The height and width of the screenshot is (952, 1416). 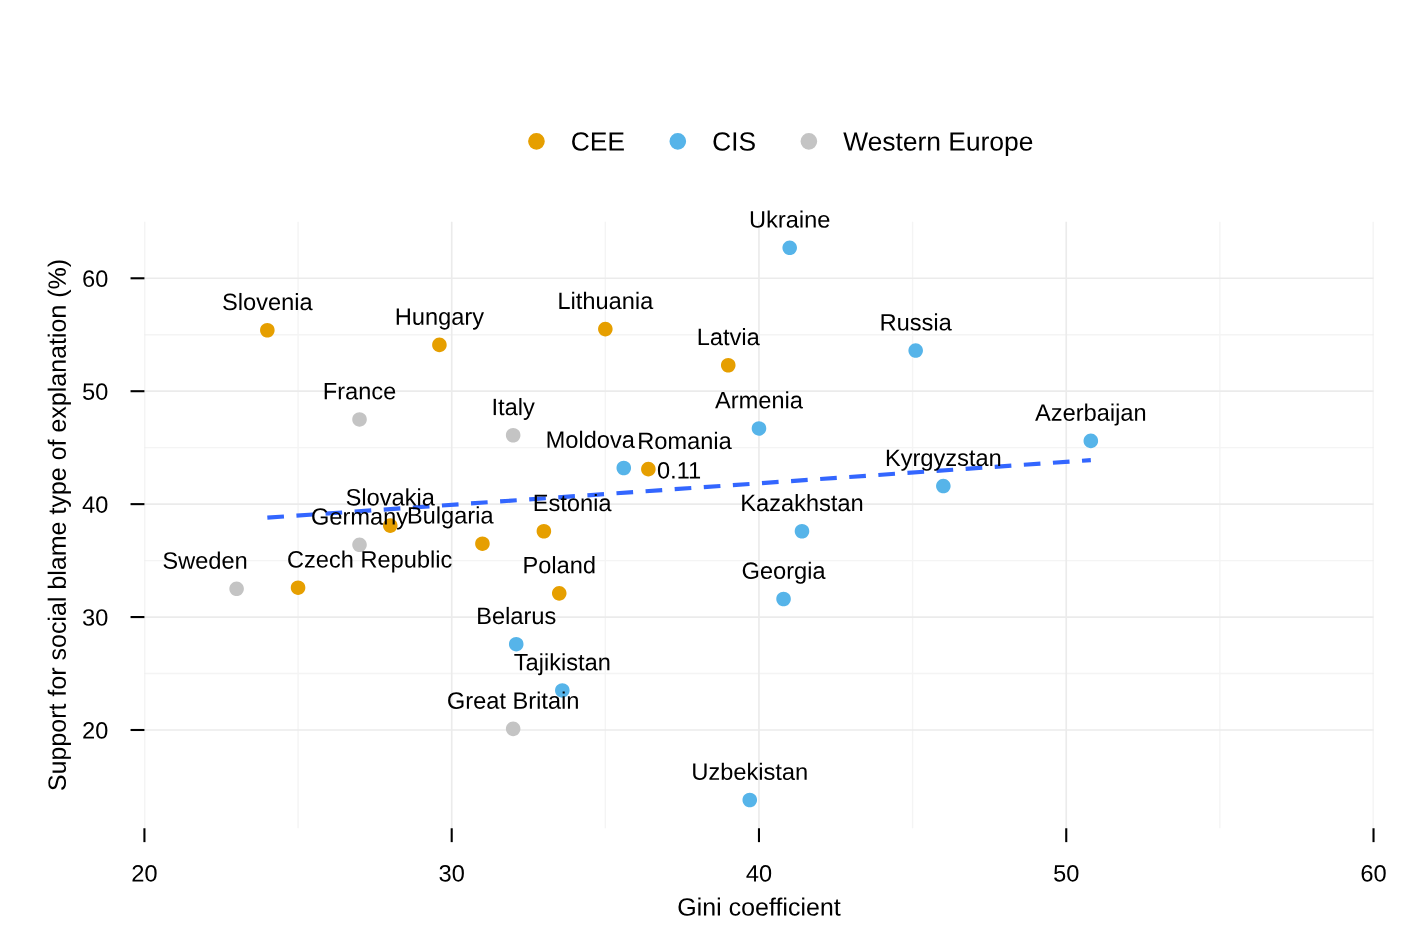 I want to click on x-tick-label: 50, so click(x=1066, y=873).